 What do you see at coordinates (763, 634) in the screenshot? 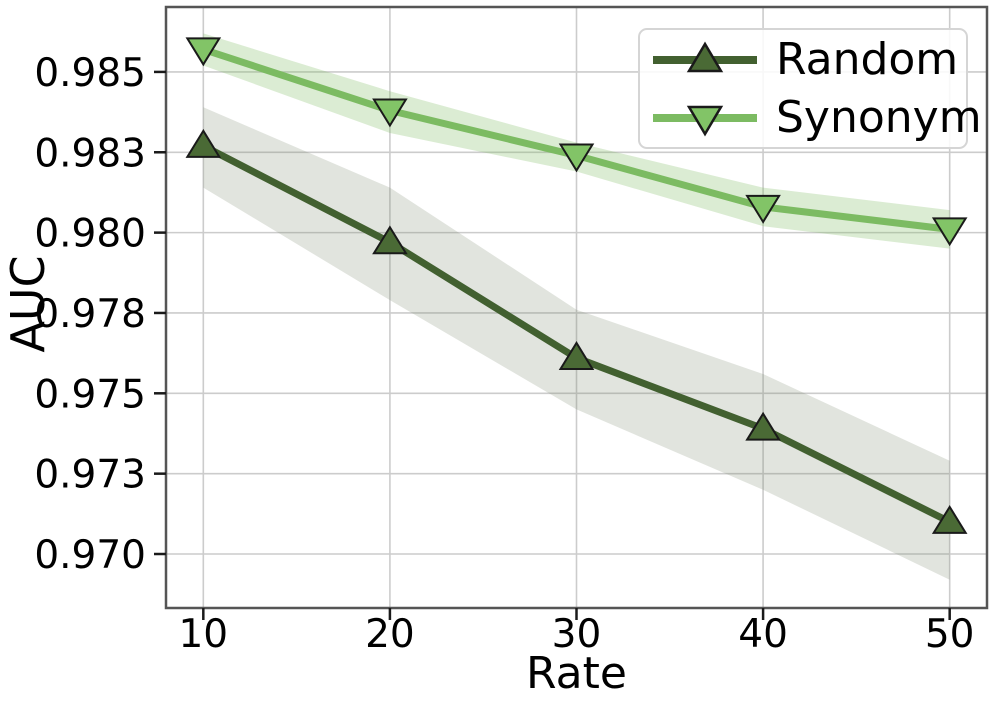
I see `x-tick-label: 40` at bounding box center [763, 634].